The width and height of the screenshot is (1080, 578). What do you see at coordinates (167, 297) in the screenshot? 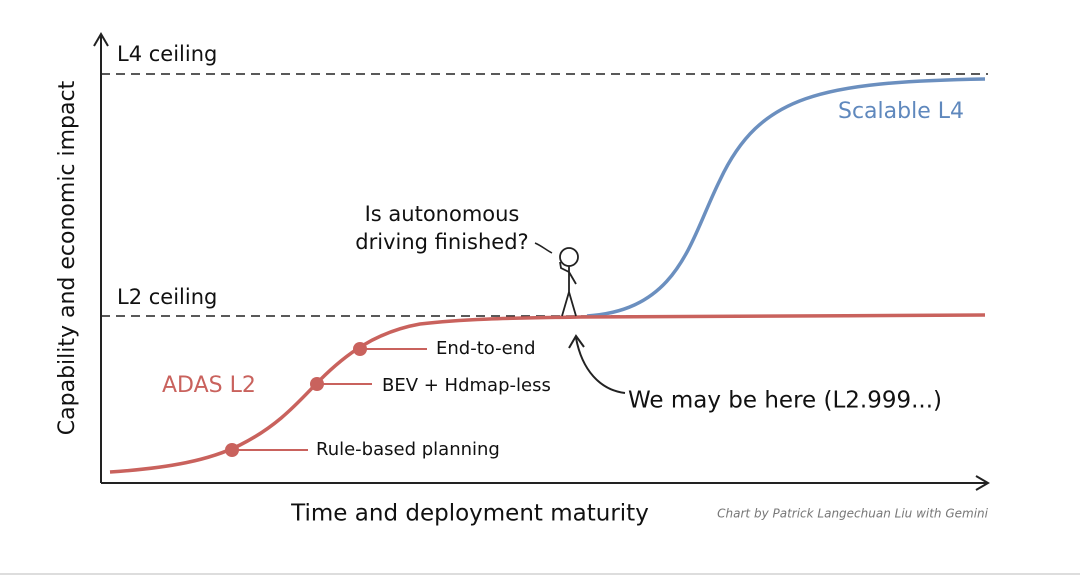
I see `l2-ceiling-label: L2 ceiling` at bounding box center [167, 297].